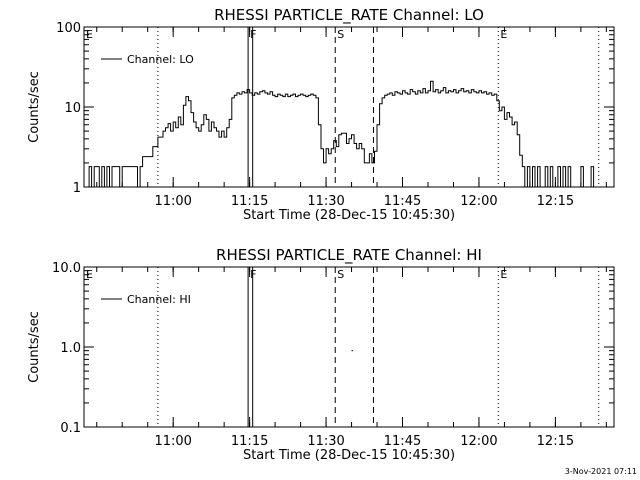 This screenshot has height=480, width=640. I want to click on legend-label: Channel: LO, so click(160, 59).